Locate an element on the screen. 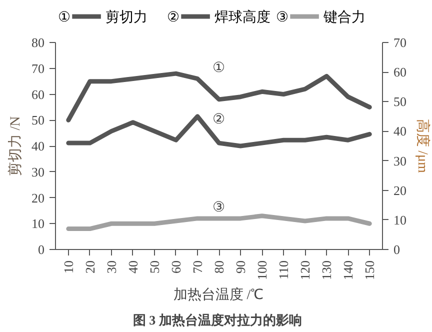  annotation: ① is located at coordinates (219, 68).